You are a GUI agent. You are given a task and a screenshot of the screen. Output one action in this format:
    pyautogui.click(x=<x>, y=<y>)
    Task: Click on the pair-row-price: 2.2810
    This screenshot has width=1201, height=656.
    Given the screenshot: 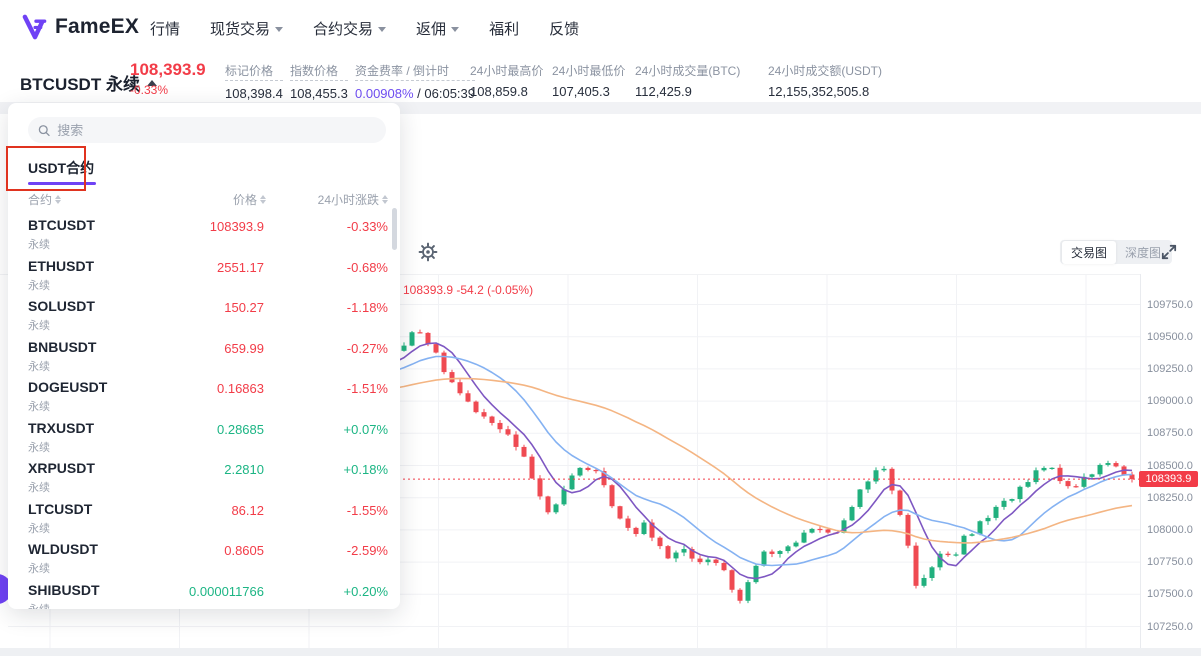 What is the action you would take?
    pyautogui.click(x=244, y=469)
    